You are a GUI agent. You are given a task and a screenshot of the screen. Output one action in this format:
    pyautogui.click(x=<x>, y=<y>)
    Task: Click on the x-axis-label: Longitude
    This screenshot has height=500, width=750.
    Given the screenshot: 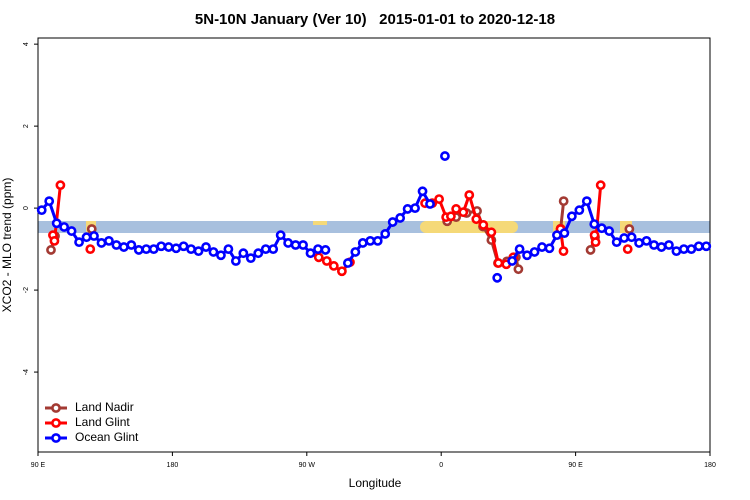 What is the action you would take?
    pyautogui.click(x=375, y=483)
    